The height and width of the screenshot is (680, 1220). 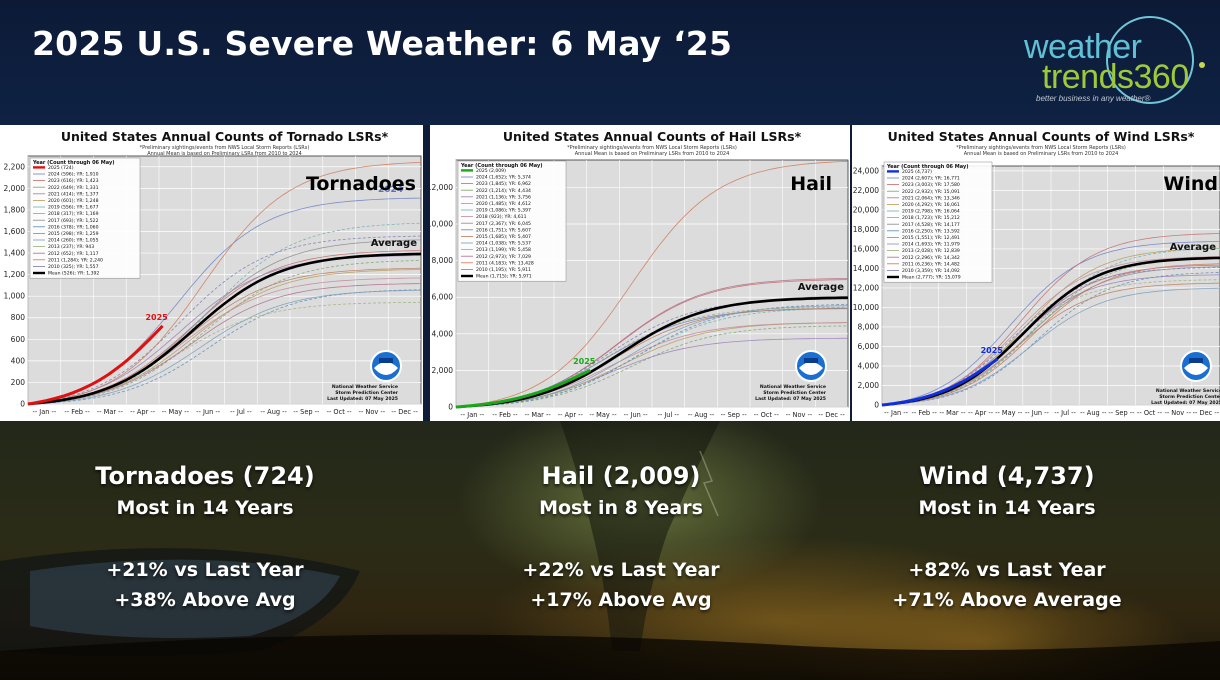 What do you see at coordinates (931, 238) in the screenshot?
I see `wind-legend-entry: 2015 (1,551); YR: 12,491` at bounding box center [931, 238].